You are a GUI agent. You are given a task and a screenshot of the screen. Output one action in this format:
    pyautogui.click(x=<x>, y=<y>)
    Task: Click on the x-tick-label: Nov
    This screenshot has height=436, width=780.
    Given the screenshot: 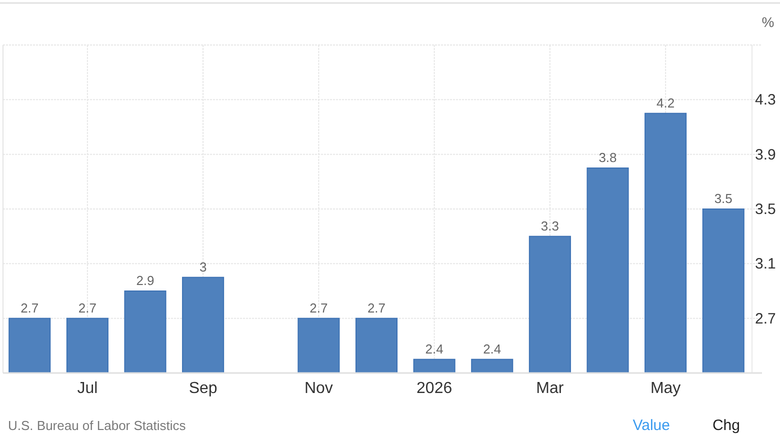 What is the action you would take?
    pyautogui.click(x=318, y=388)
    